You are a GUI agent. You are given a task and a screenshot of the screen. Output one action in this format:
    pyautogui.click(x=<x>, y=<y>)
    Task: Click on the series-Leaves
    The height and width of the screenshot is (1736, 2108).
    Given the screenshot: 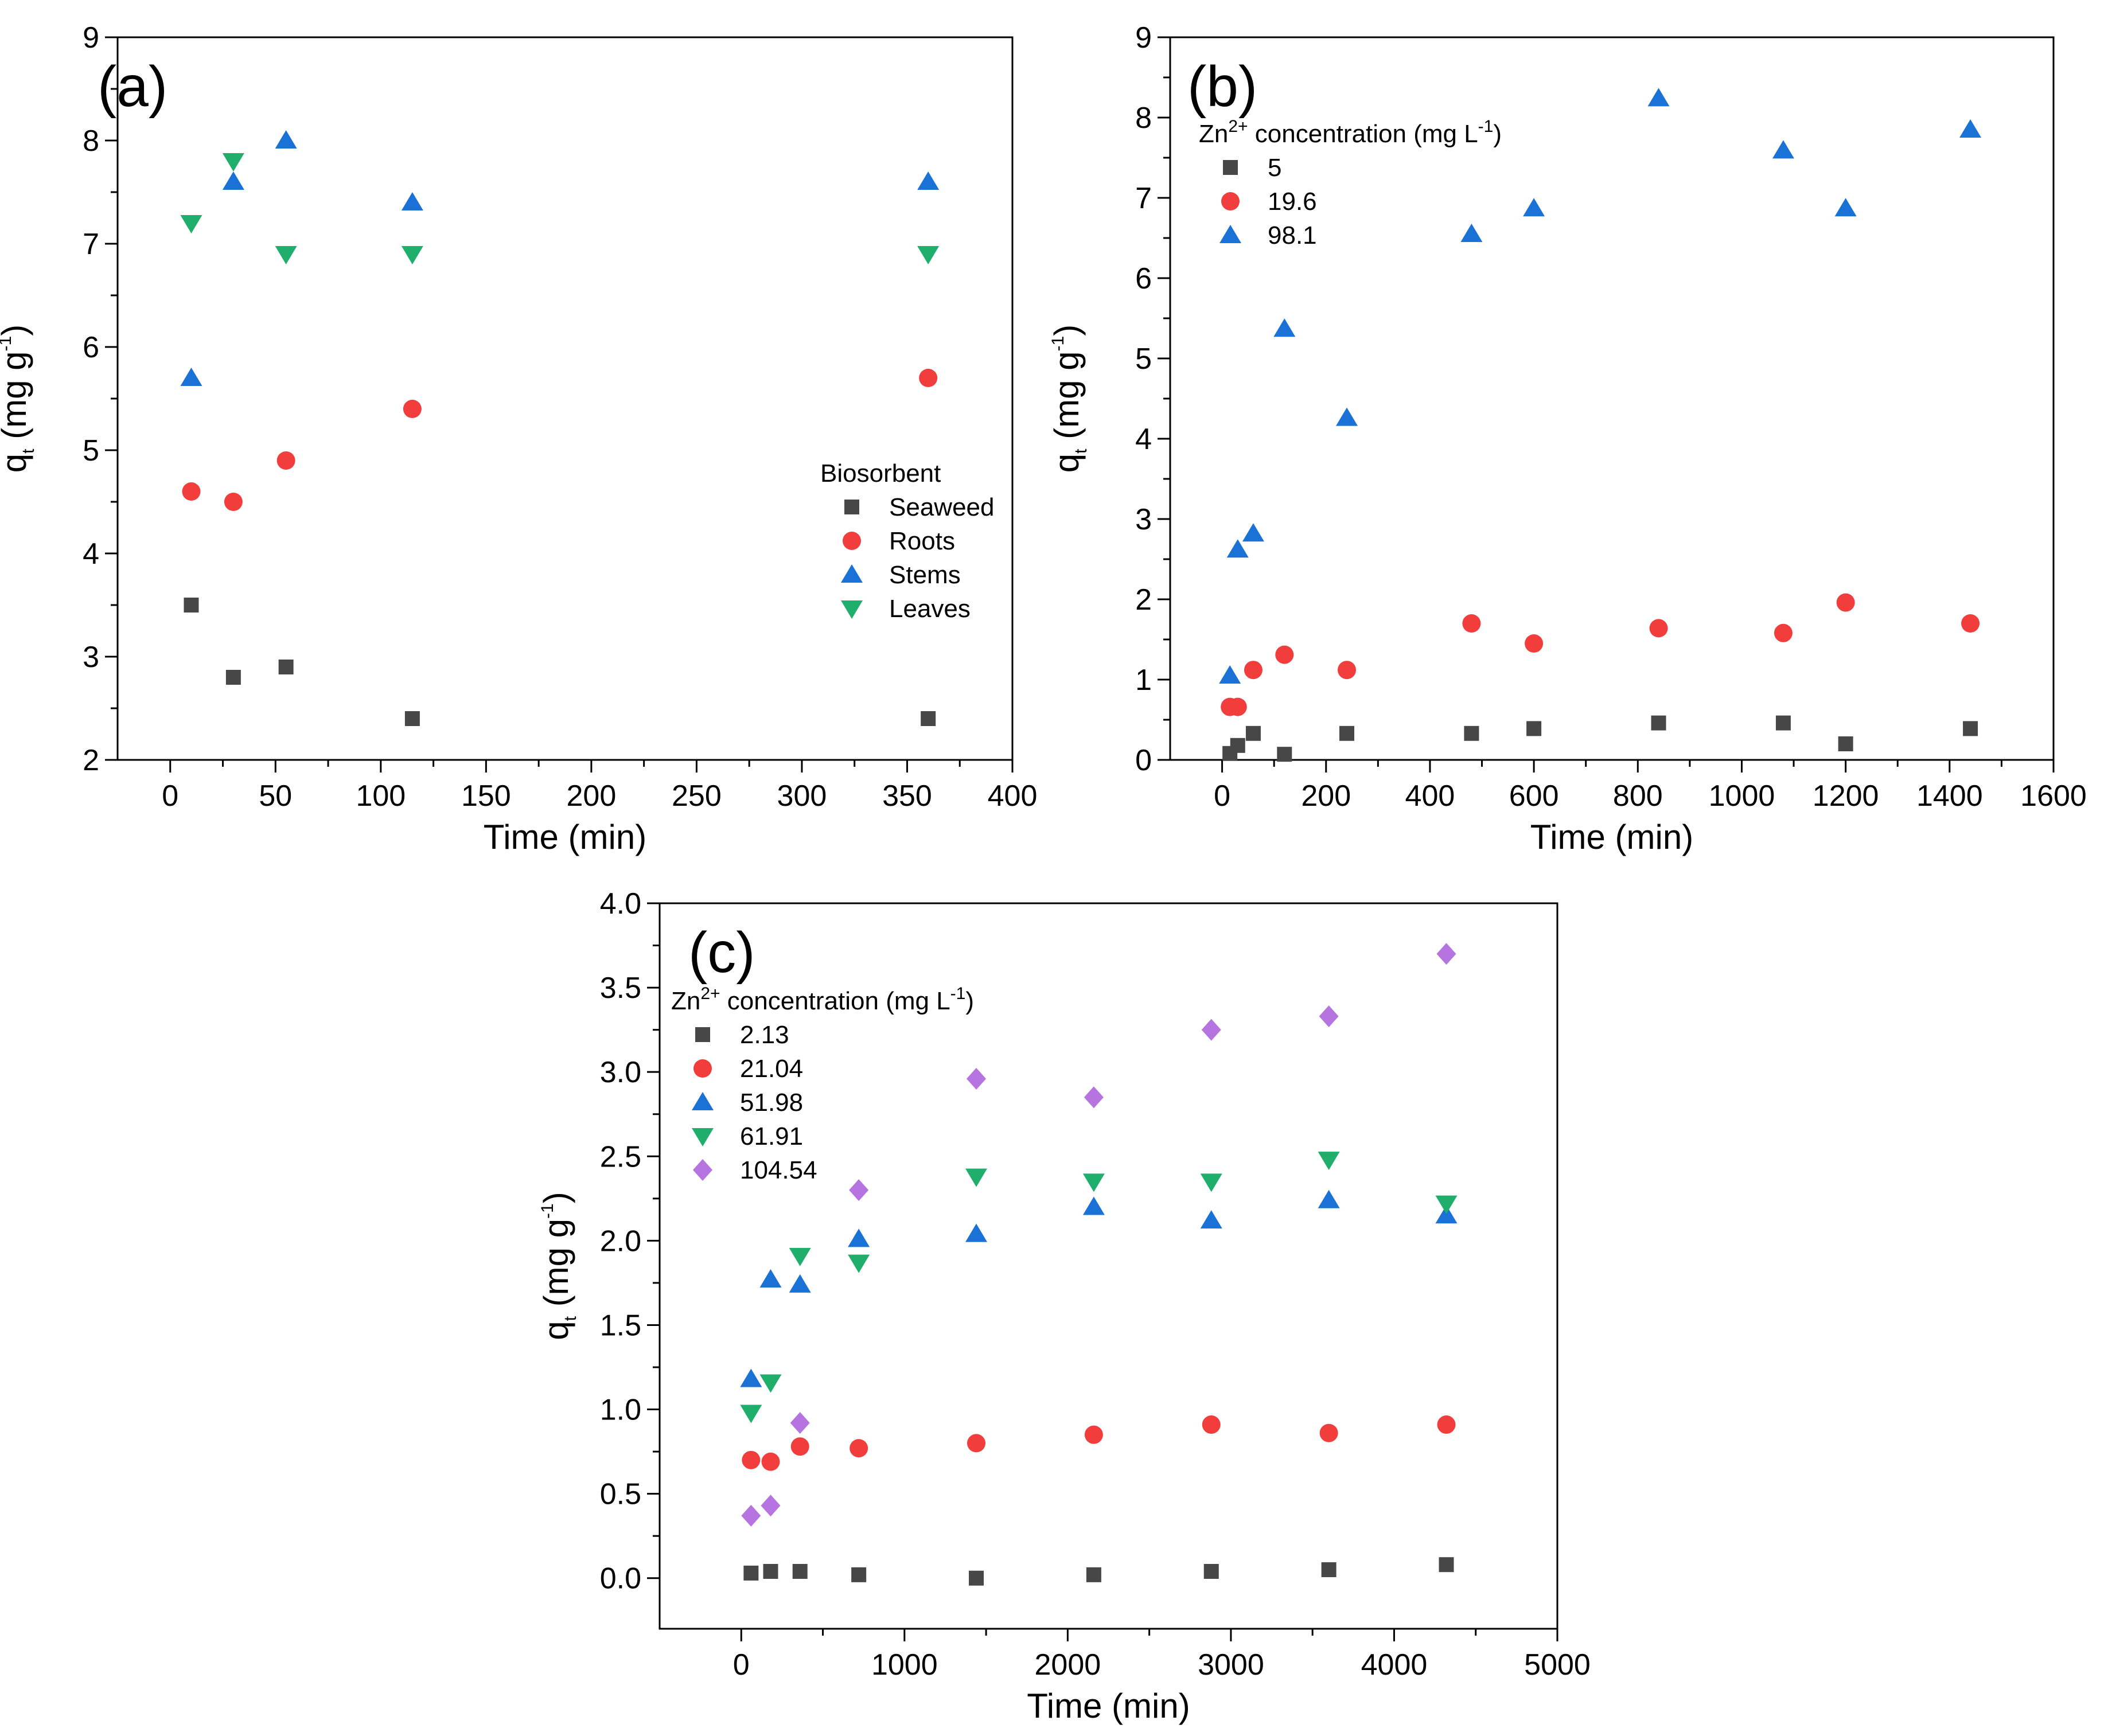 What is the action you would take?
    pyautogui.click(x=560, y=208)
    